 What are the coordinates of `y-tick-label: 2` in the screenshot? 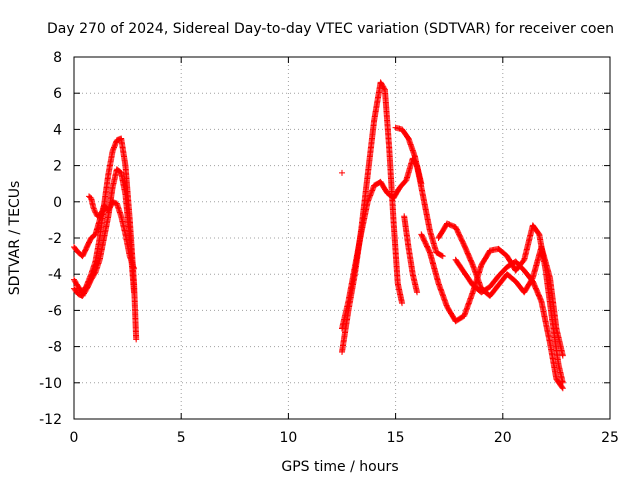 It's located at (57, 167).